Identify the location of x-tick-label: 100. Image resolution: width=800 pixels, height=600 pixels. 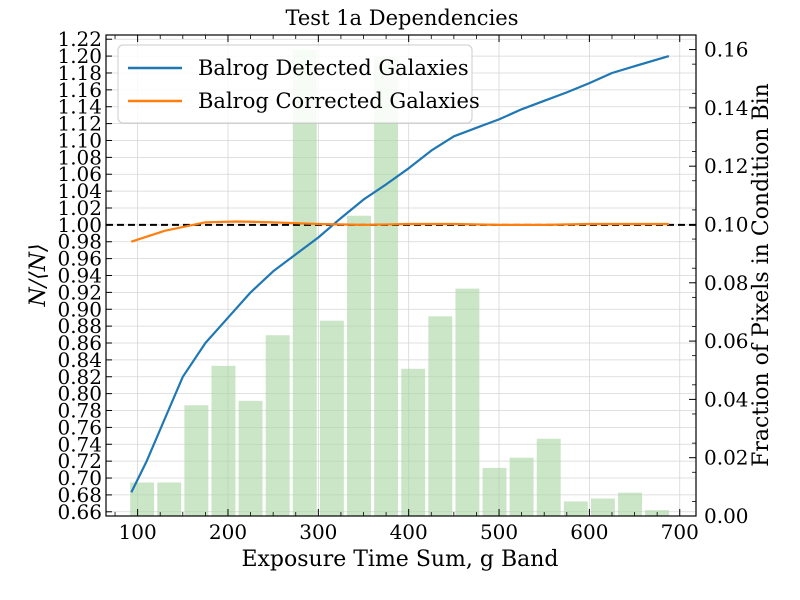
(138, 532).